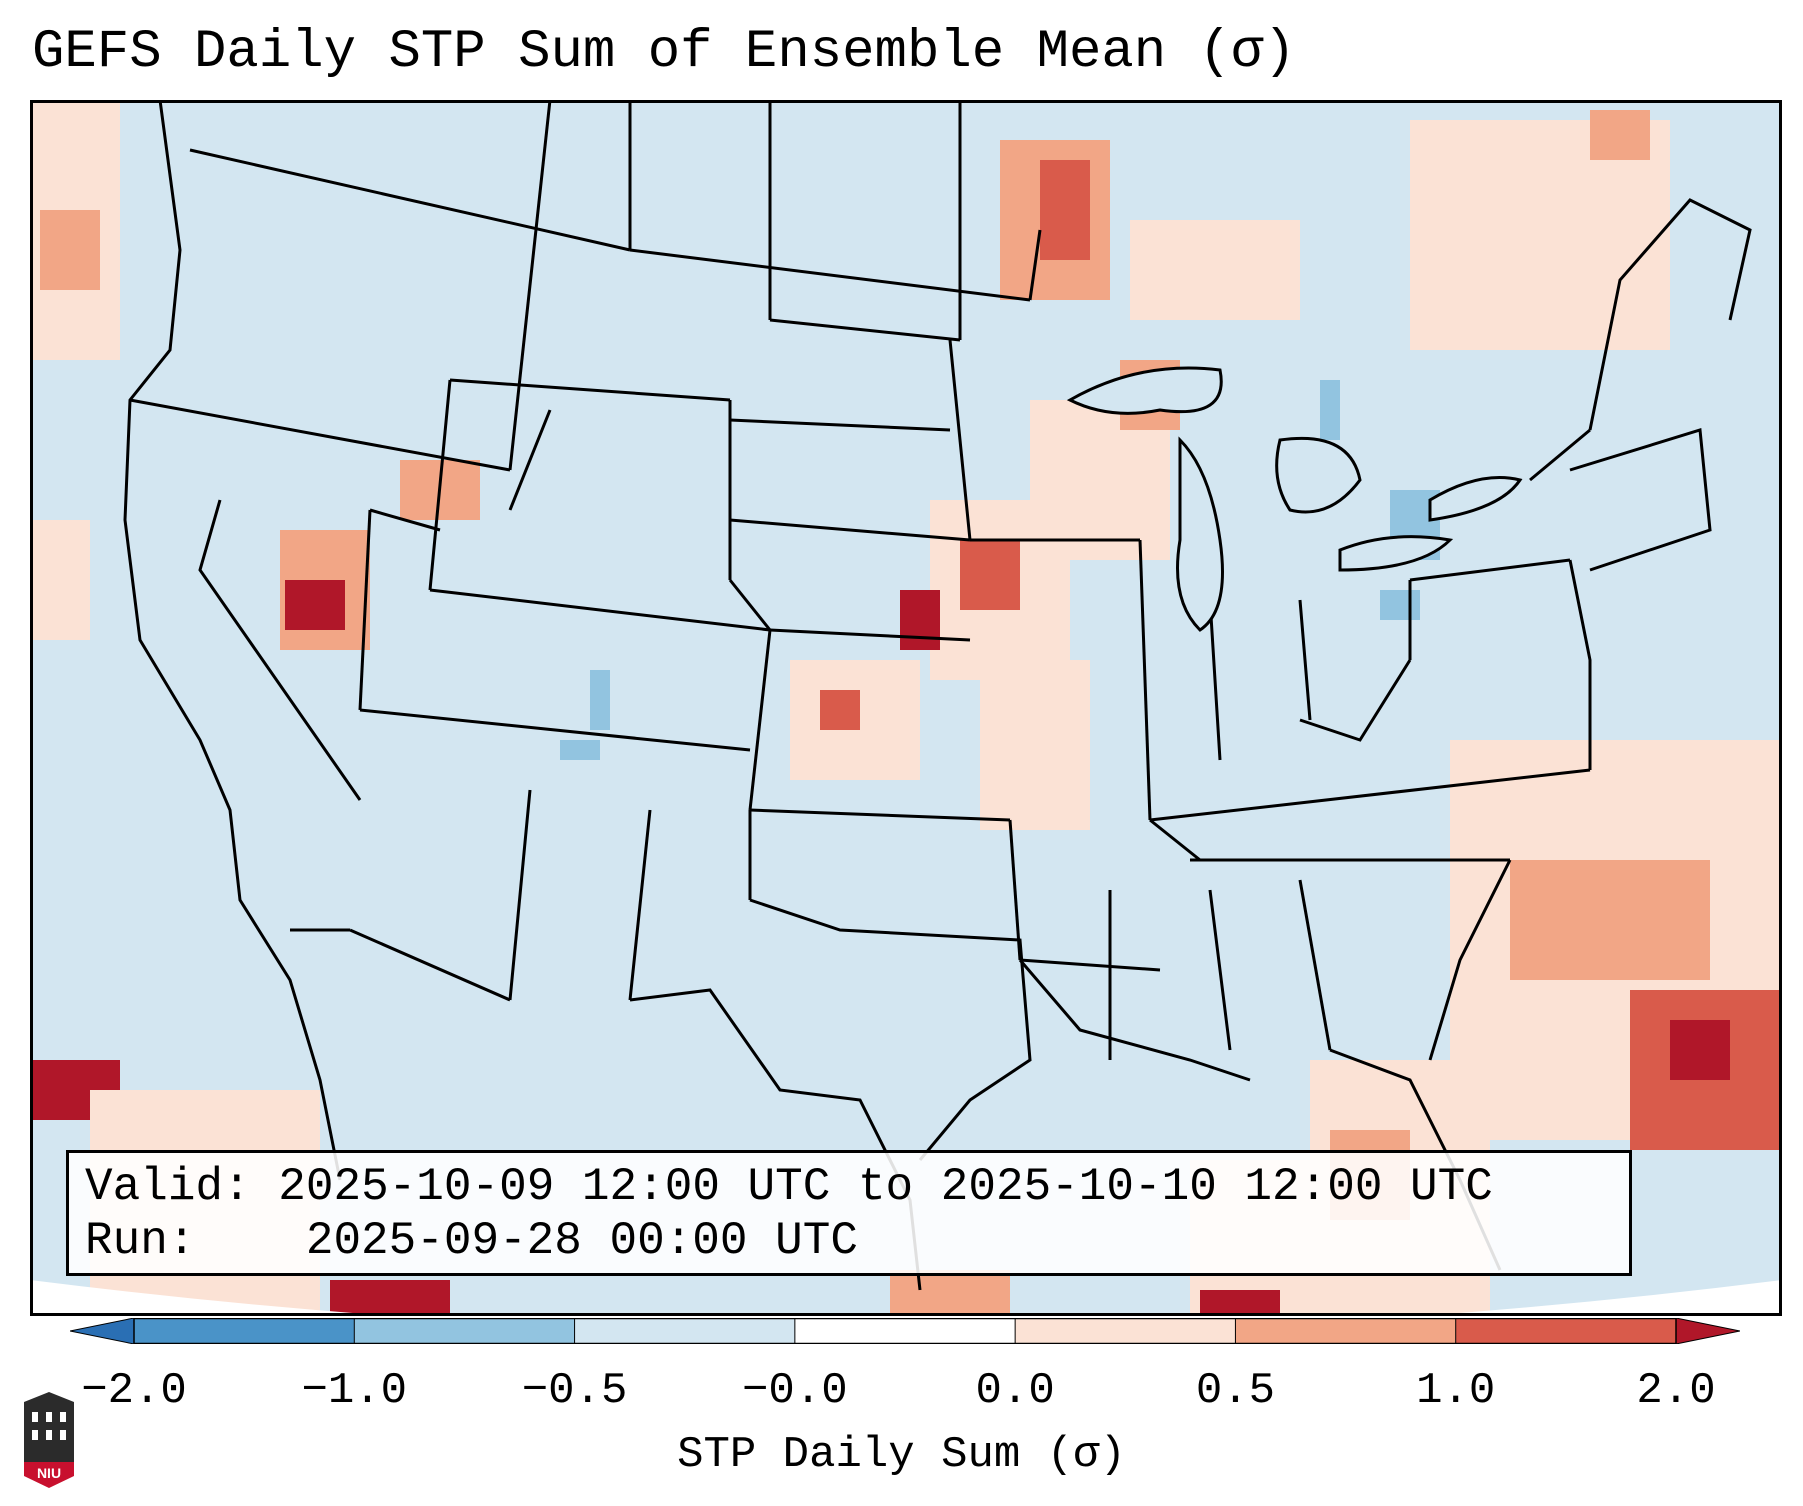  I want to click on colorbar-tick-label: 2.0, so click(1676, 1391).